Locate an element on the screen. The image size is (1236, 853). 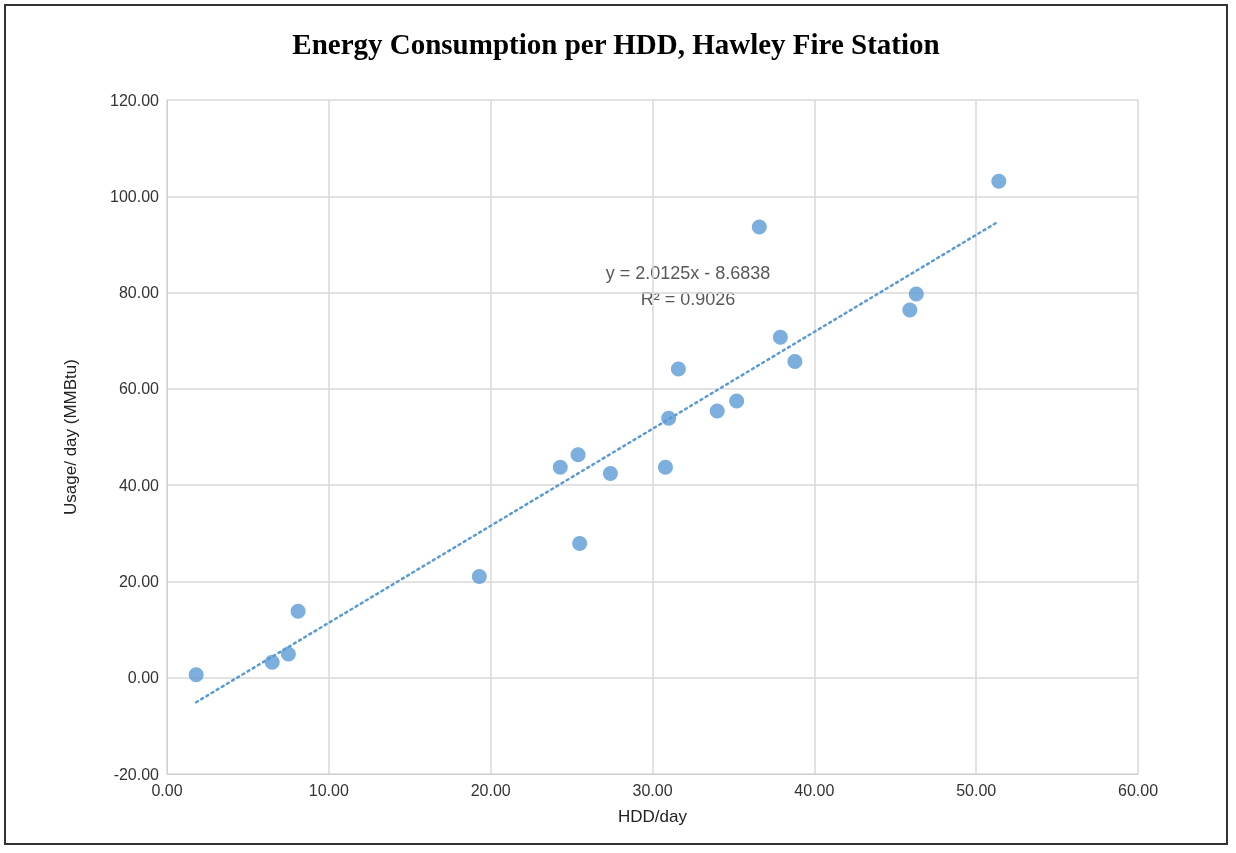
y-tick-label: 0.00 is located at coordinates (143, 678).